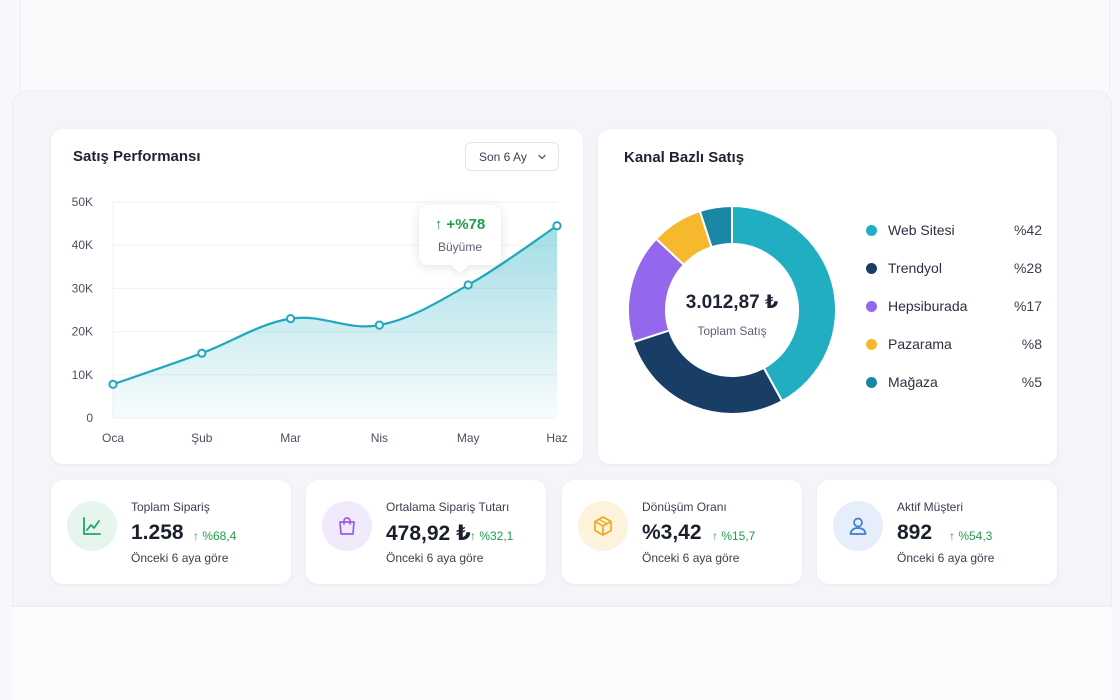  What do you see at coordinates (82, 375) in the screenshot?
I see `y-tick-label: 10K` at bounding box center [82, 375].